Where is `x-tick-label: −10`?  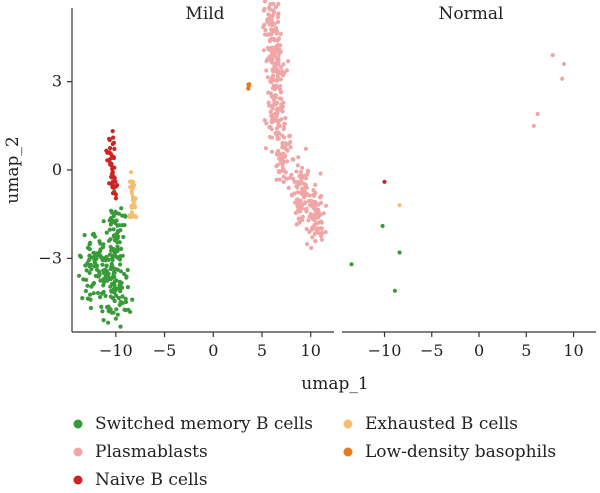 x-tick-label: −10 is located at coordinates (116, 350).